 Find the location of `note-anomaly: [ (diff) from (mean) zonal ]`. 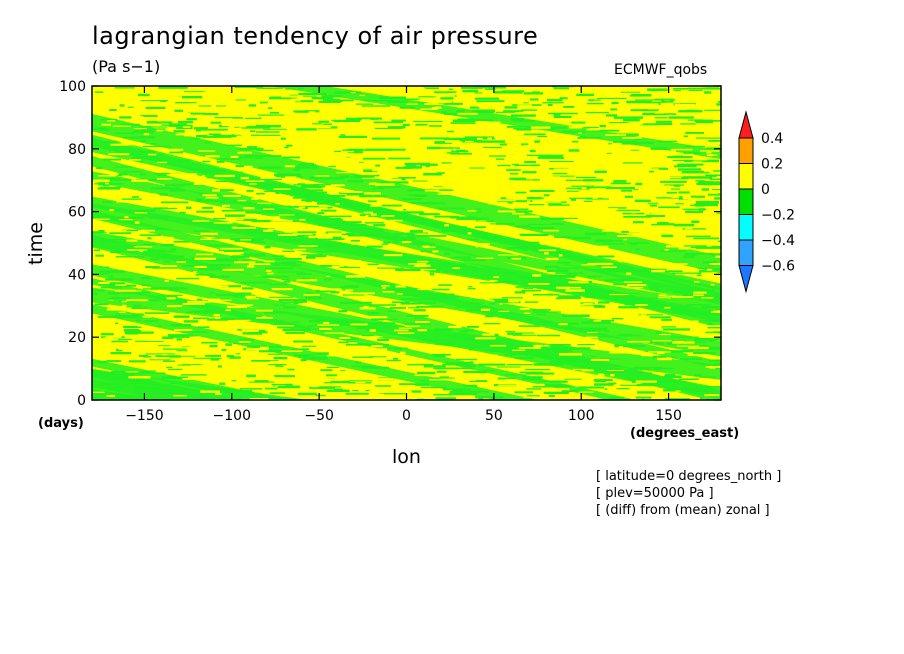

note-anomaly: [ (diff) from (mean) zonal ] is located at coordinates (683, 510).